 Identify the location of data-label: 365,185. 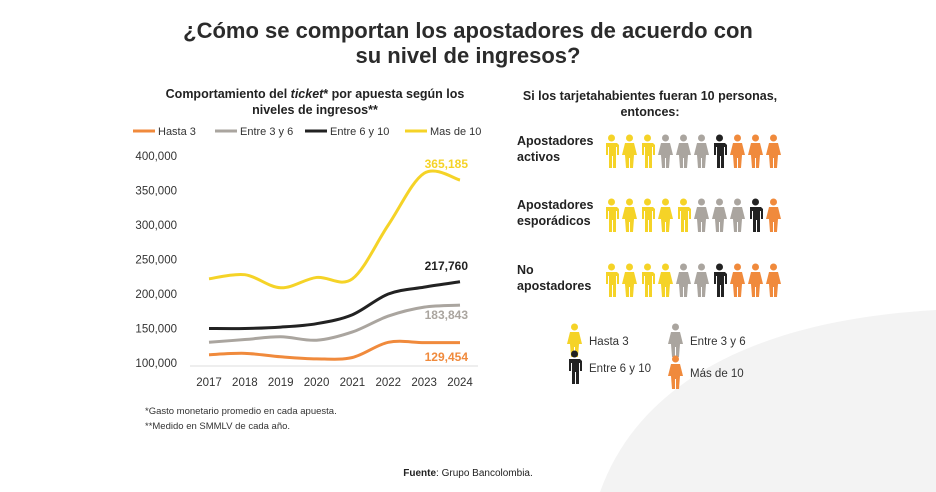
(447, 164).